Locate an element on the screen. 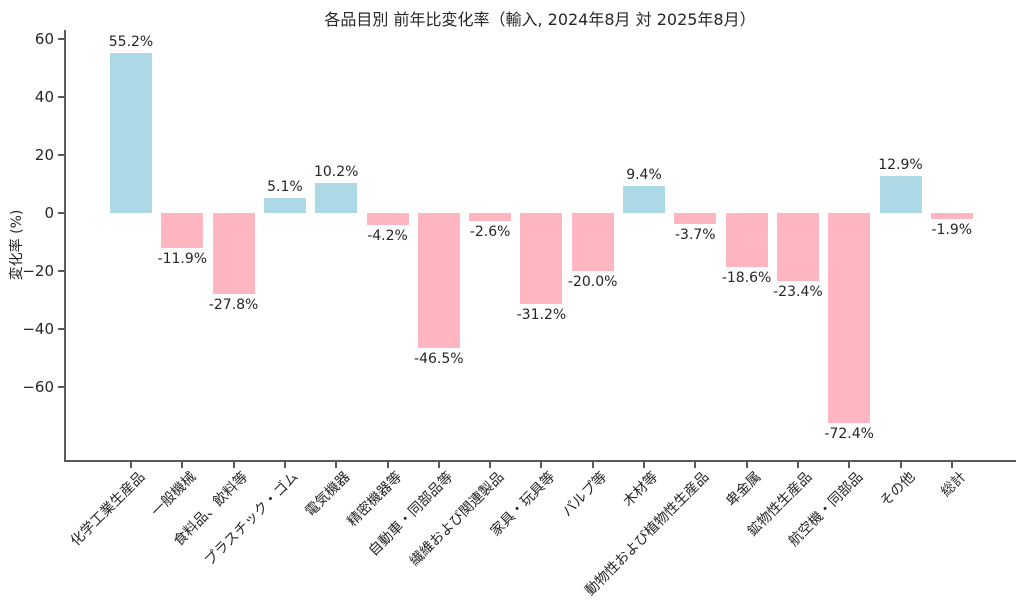 The height and width of the screenshot is (601, 1024). y-tick-label: 40 is located at coordinates (44, 96).